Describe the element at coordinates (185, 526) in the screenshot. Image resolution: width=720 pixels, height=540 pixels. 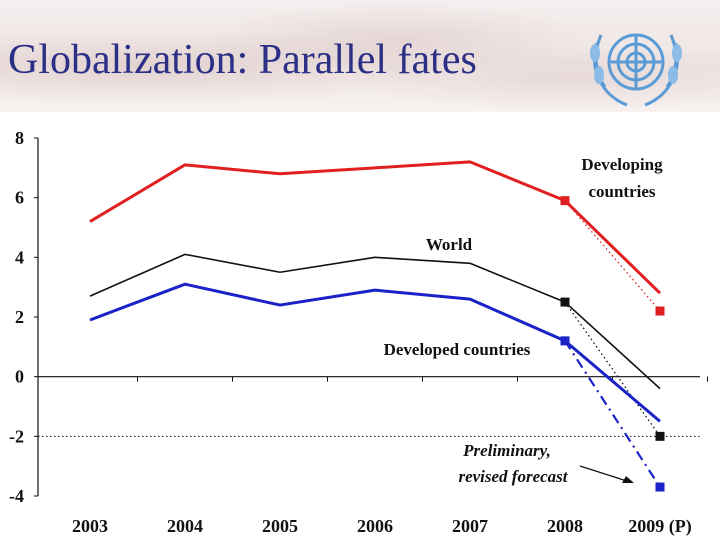
I see `x-tick-label: 2004` at that location.